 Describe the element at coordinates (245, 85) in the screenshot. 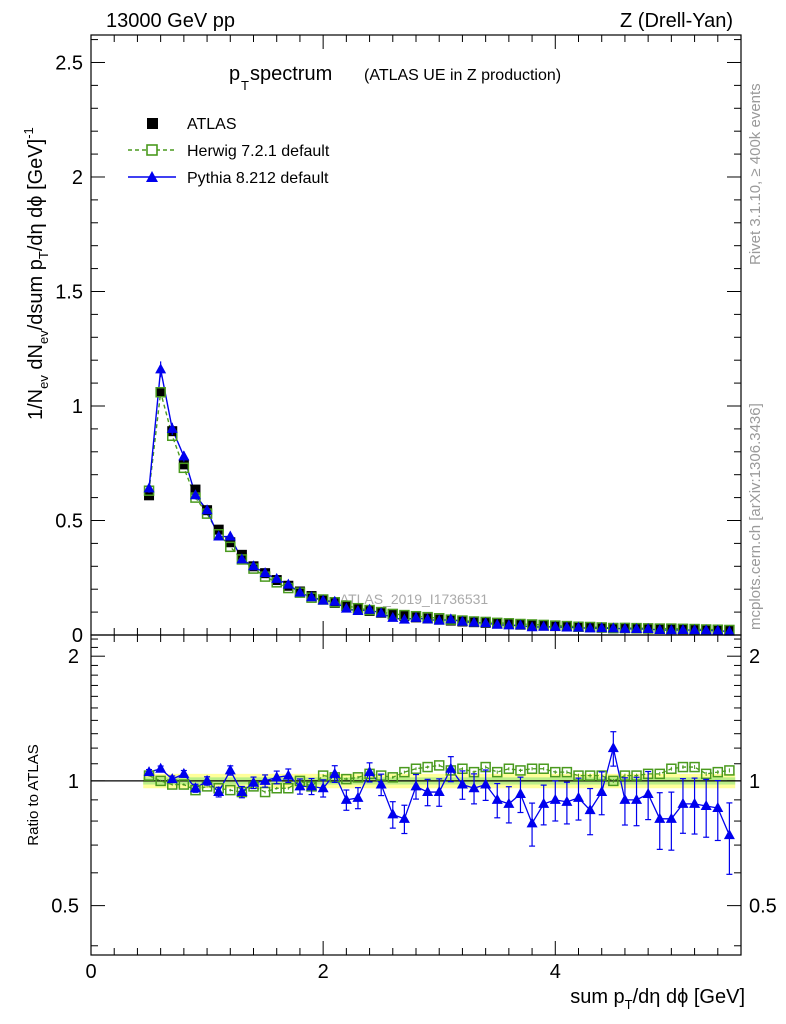

I see `title-sub: T` at that location.